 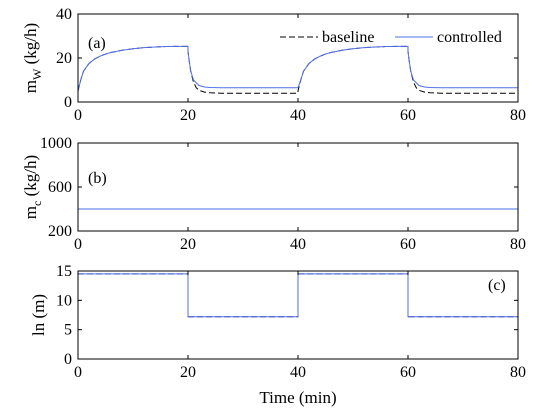 I want to click on panel-a-ylabel: mW (kg/h), so click(x=32, y=58).